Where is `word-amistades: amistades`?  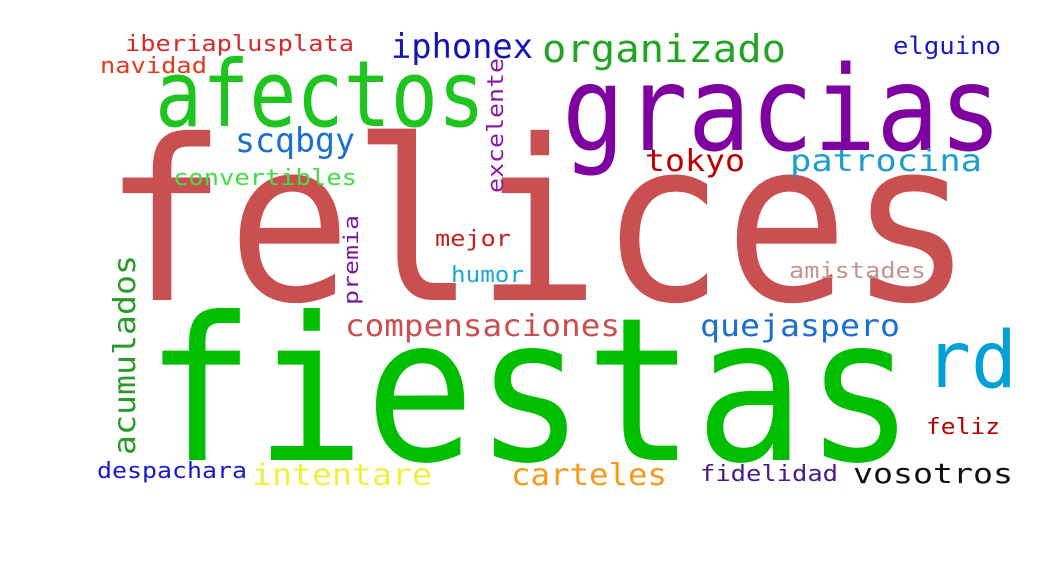 word-amistades: amistades is located at coordinates (857, 271).